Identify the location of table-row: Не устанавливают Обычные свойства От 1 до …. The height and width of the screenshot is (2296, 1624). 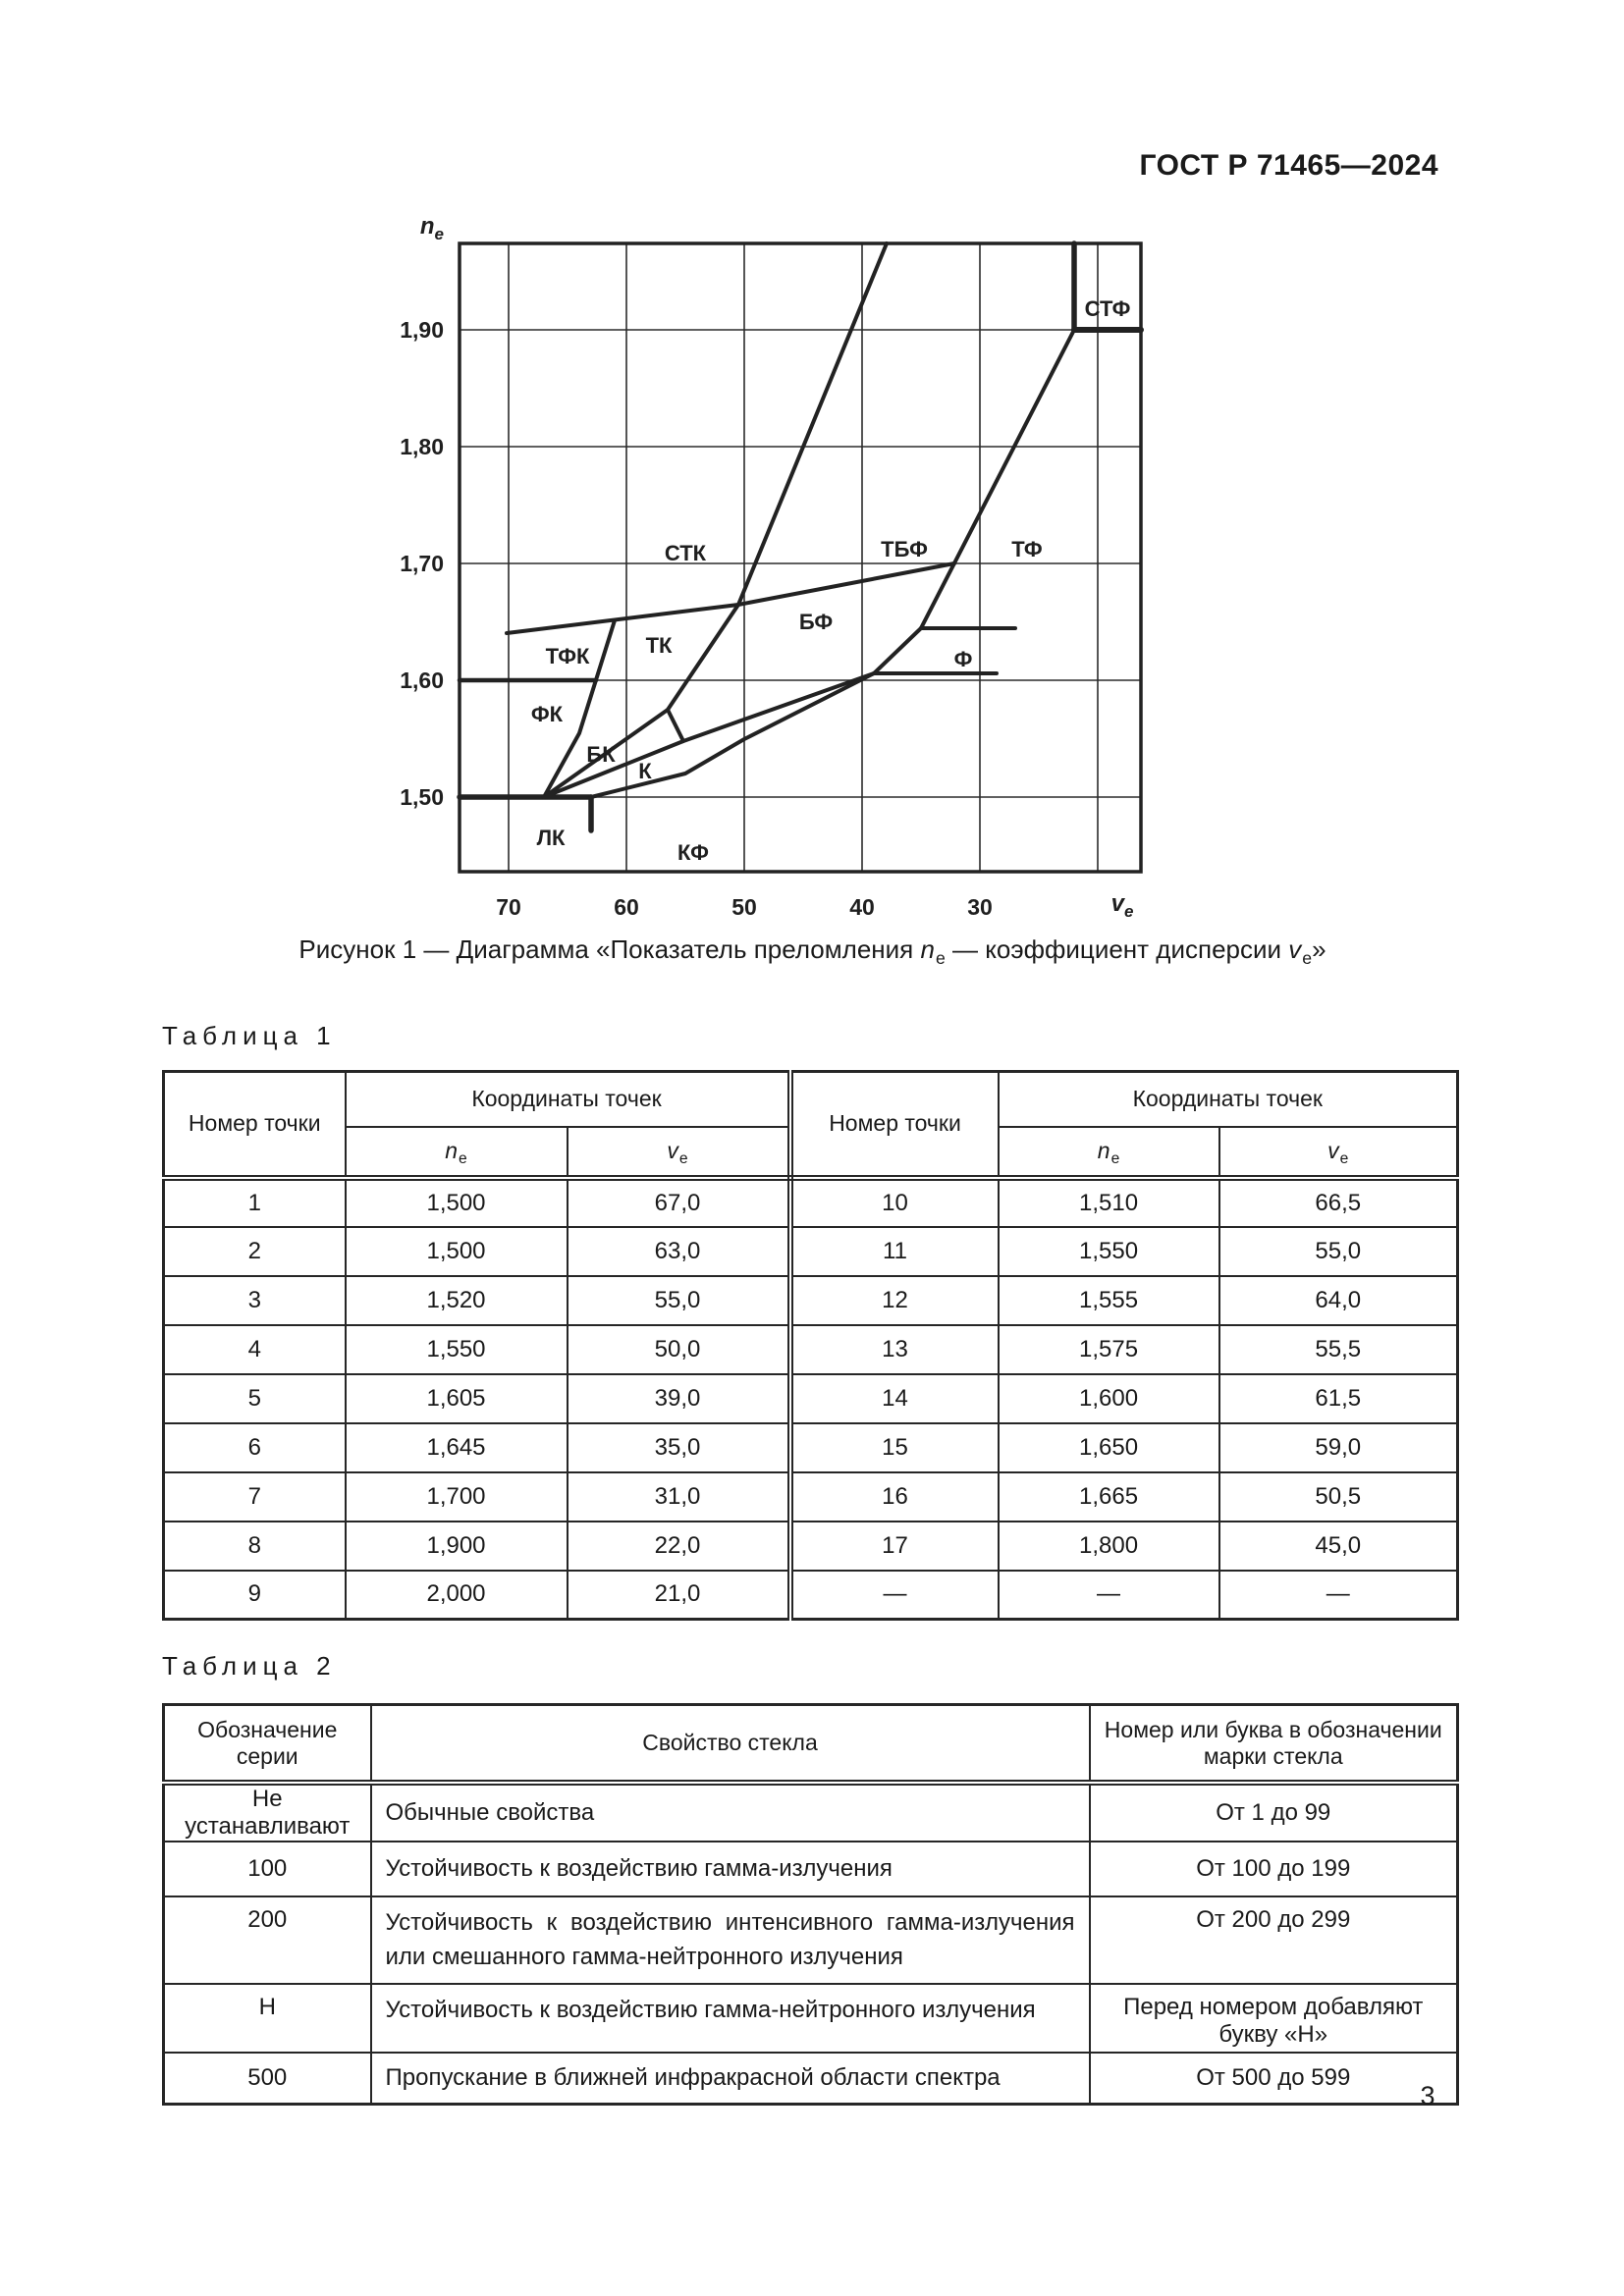
(810, 1812).